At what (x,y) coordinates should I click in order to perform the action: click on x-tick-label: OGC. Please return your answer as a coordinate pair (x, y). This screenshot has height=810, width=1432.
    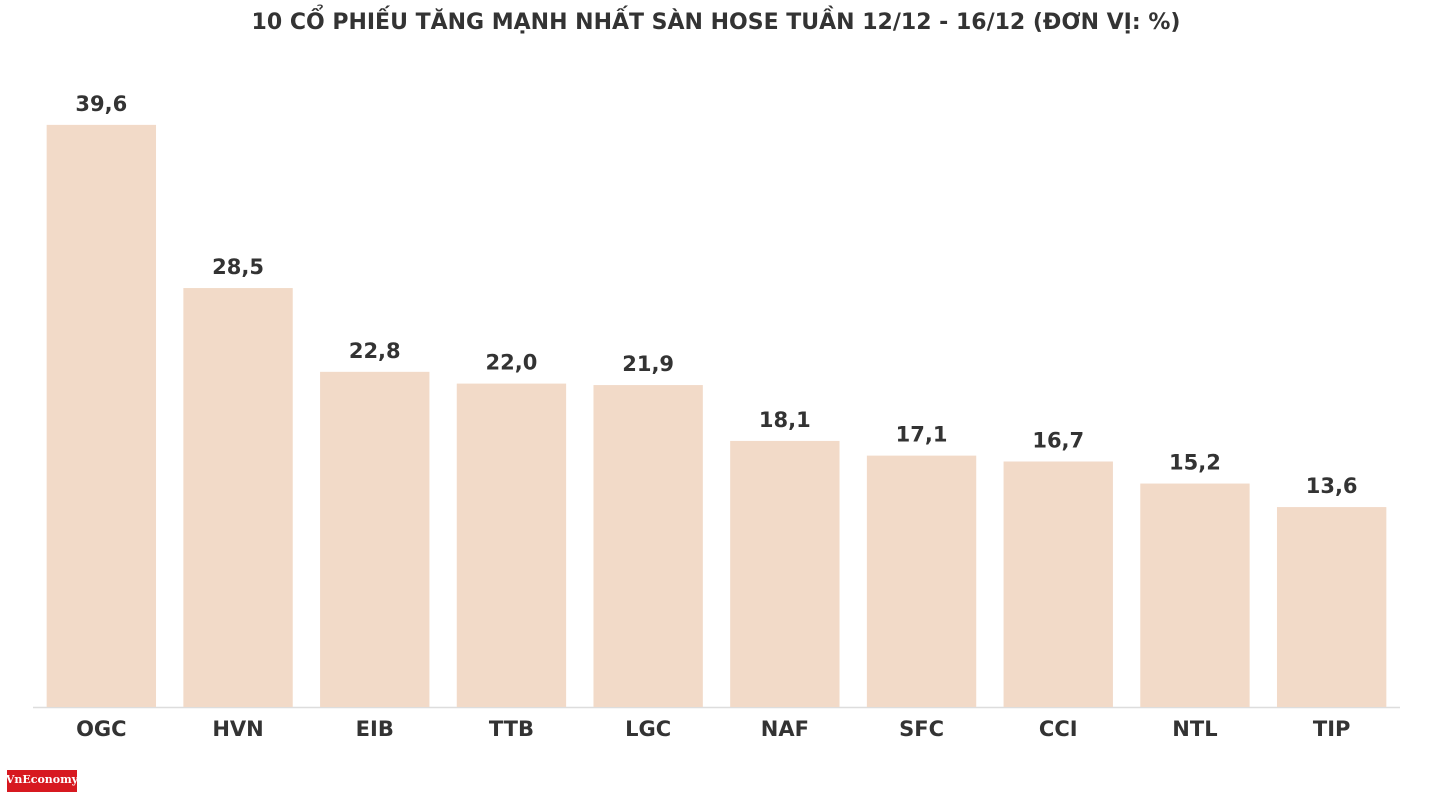
    Looking at the image, I should click on (101, 729).